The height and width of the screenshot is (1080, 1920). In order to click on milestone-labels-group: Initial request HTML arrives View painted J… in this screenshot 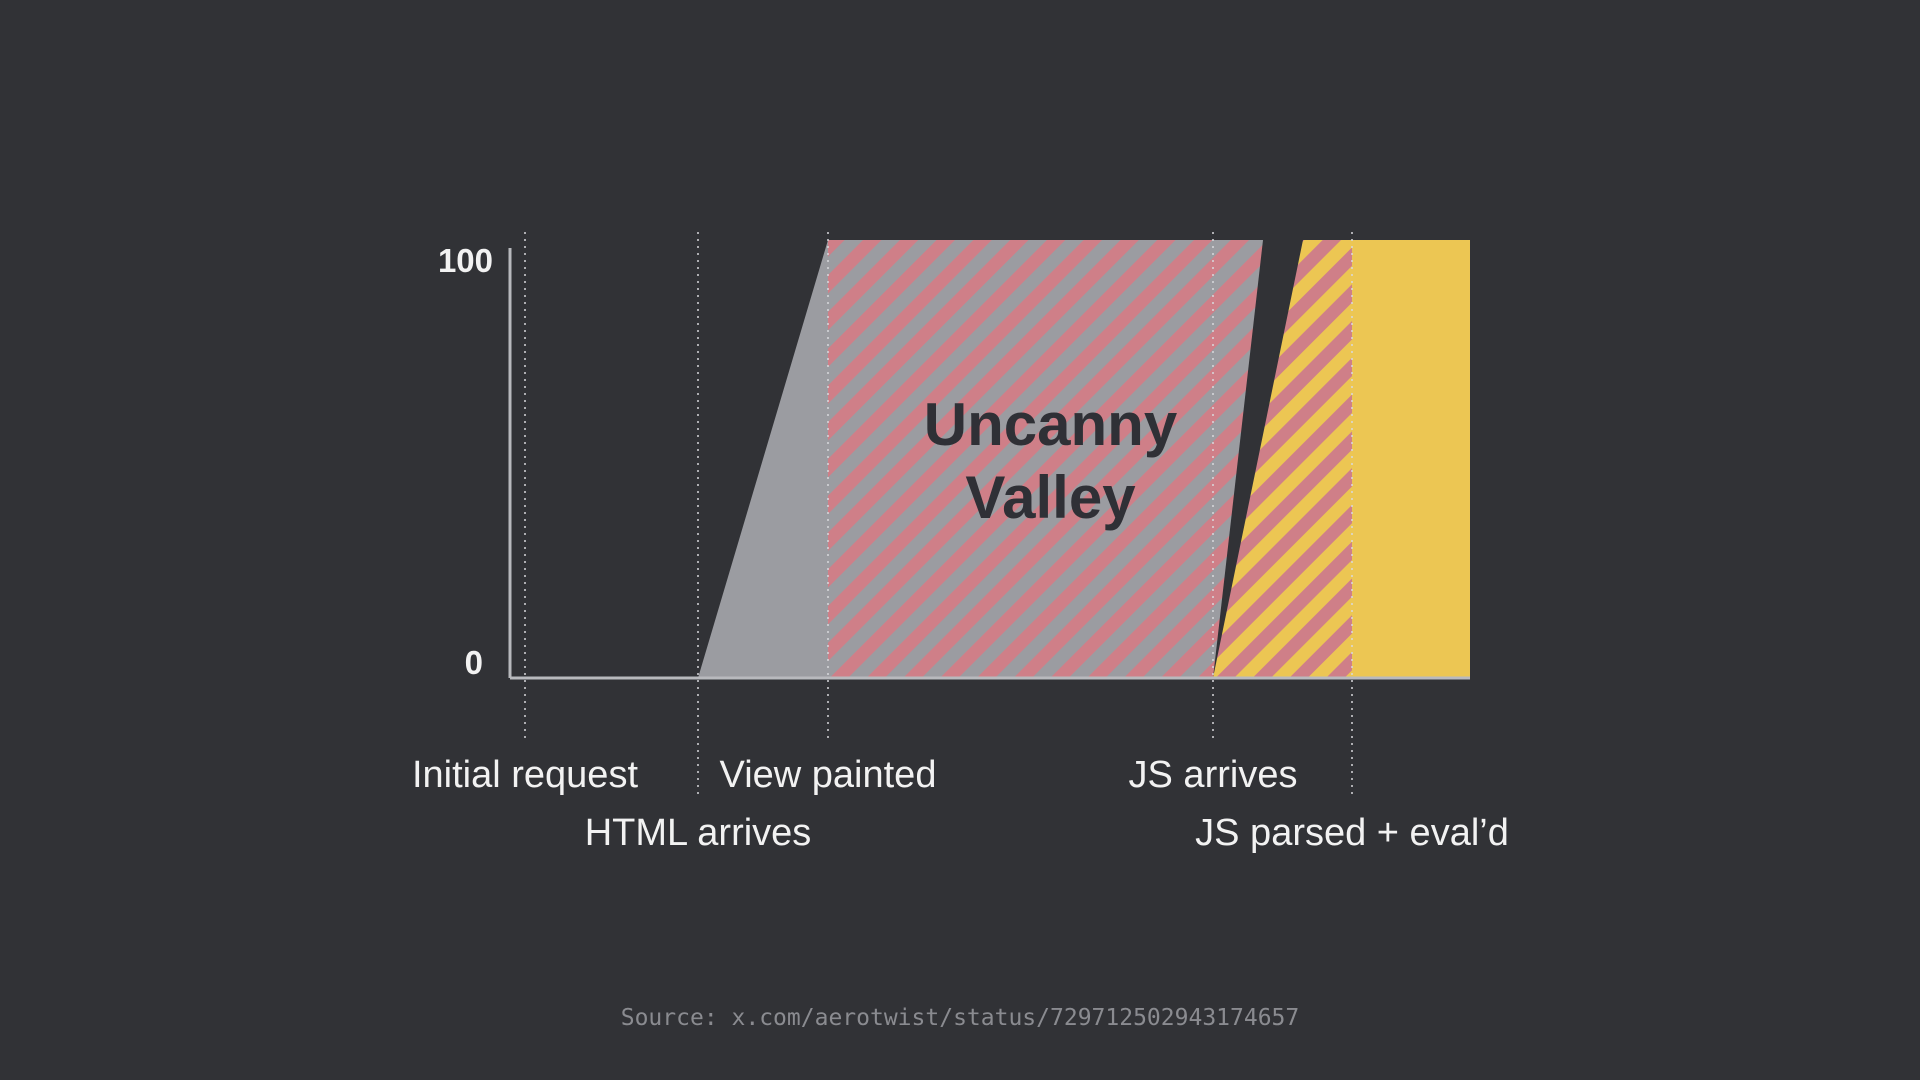, I will do `click(960, 804)`.